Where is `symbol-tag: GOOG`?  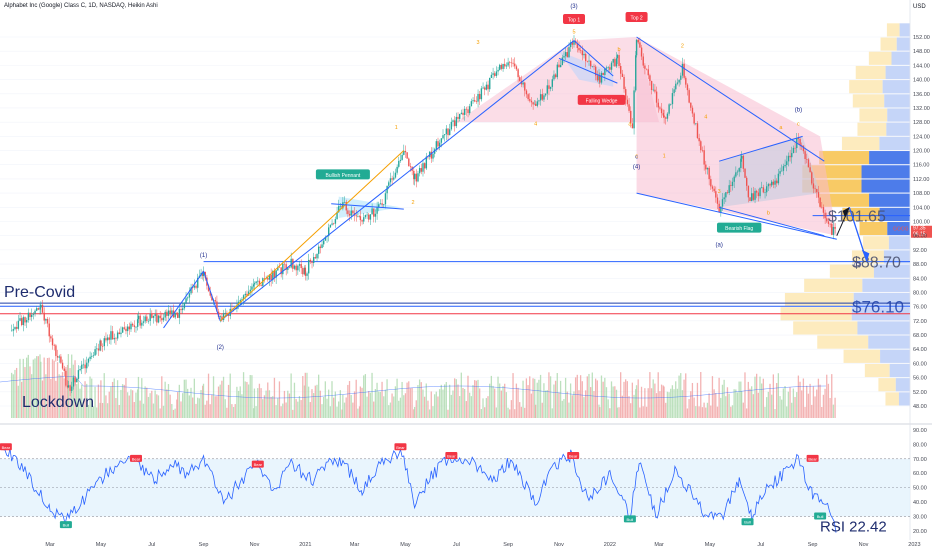
symbol-tag: GOOG is located at coordinates (901, 230).